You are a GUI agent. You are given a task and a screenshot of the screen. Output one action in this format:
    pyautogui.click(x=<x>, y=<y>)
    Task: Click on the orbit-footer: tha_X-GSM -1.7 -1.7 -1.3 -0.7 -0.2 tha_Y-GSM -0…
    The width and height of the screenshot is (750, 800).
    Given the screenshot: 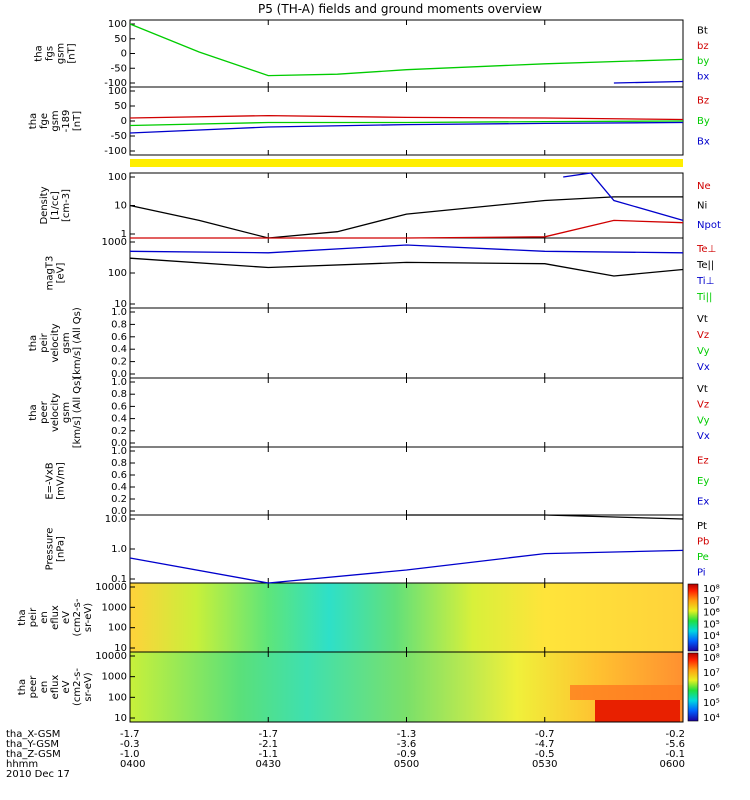 What is the action you would take?
    pyautogui.click(x=345, y=754)
    